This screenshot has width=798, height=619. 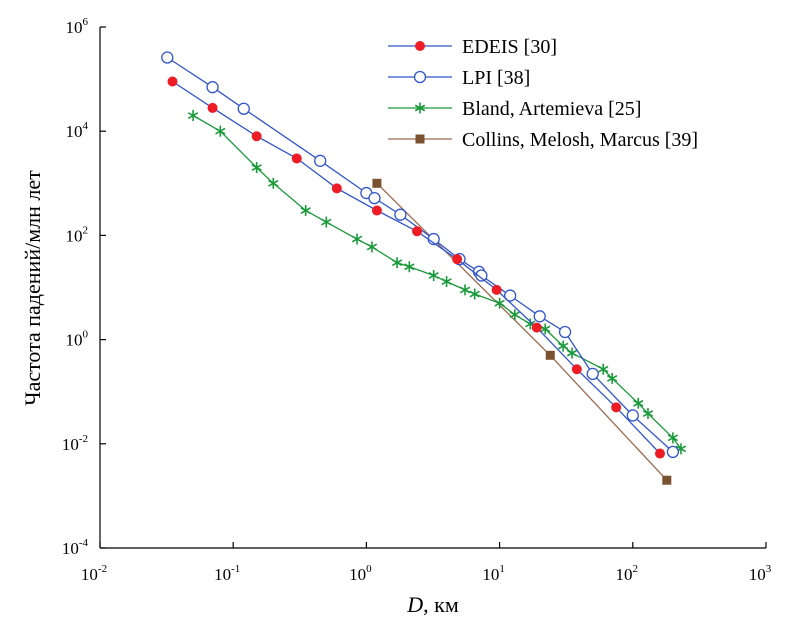 I want to click on x-tick-label: 10², so click(x=627, y=573).